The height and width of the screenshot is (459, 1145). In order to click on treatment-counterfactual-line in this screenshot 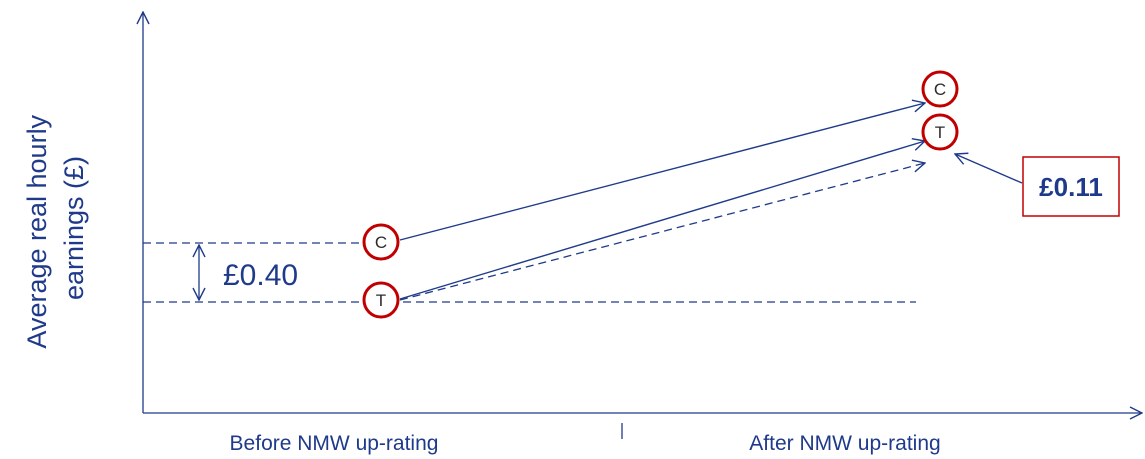, I will do `click(662, 232)`.